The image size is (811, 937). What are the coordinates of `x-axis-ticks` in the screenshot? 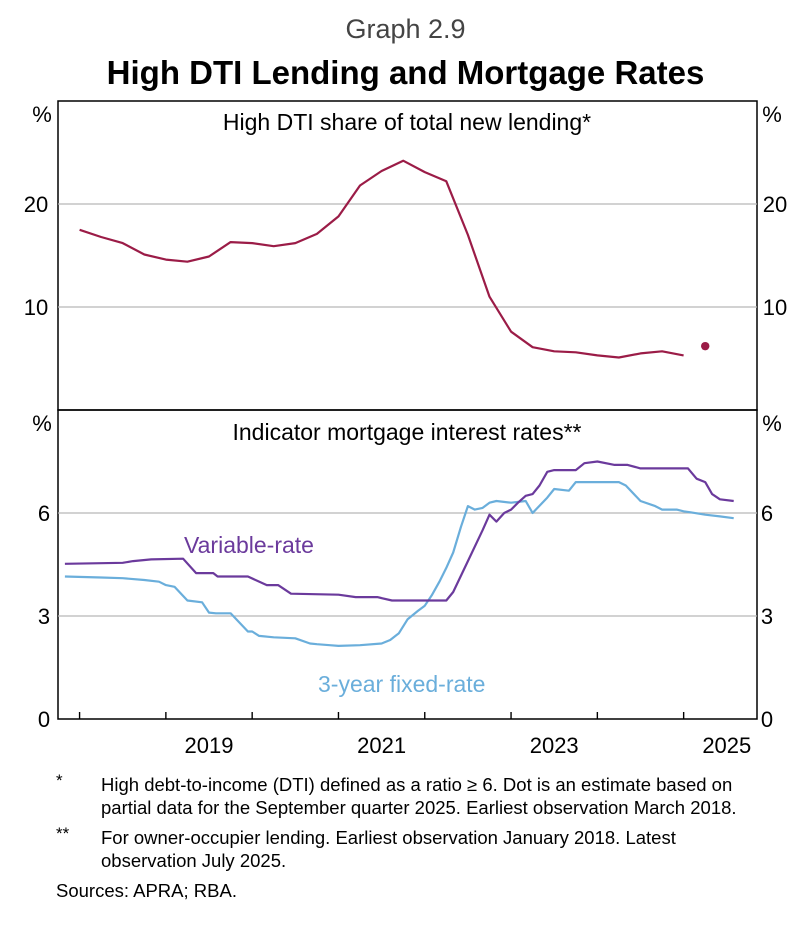 It's located at (381, 715).